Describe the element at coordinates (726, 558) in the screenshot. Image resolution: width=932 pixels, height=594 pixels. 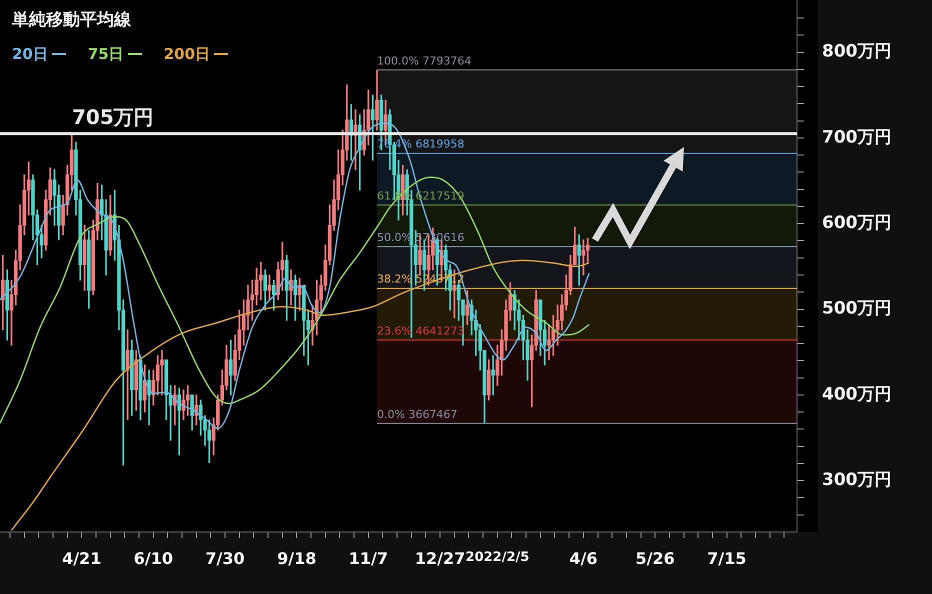
I see `x-tick-label: 7/15` at that location.